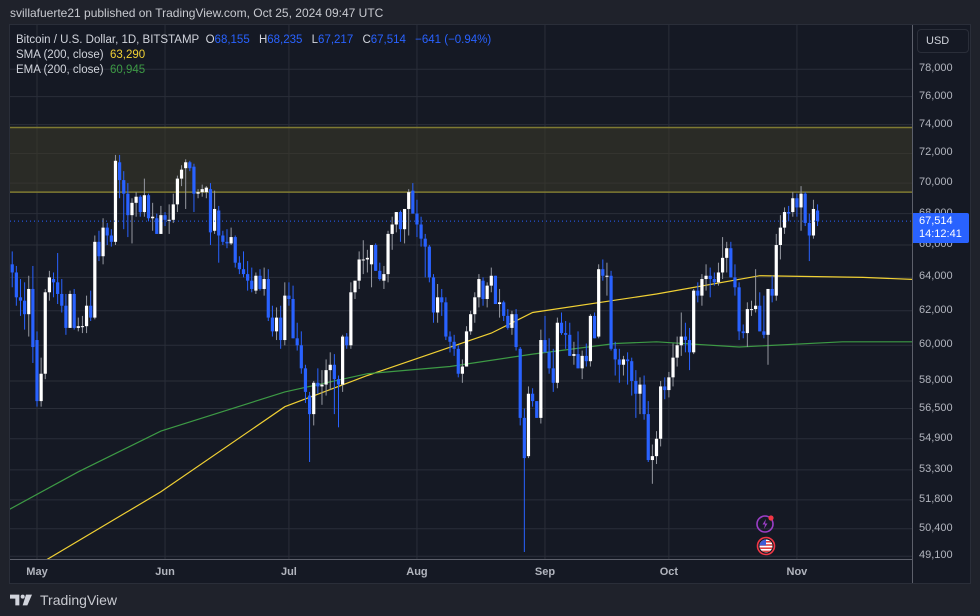 The width and height of the screenshot is (980, 616). I want to click on price-tick-label: 70,000, so click(936, 182).